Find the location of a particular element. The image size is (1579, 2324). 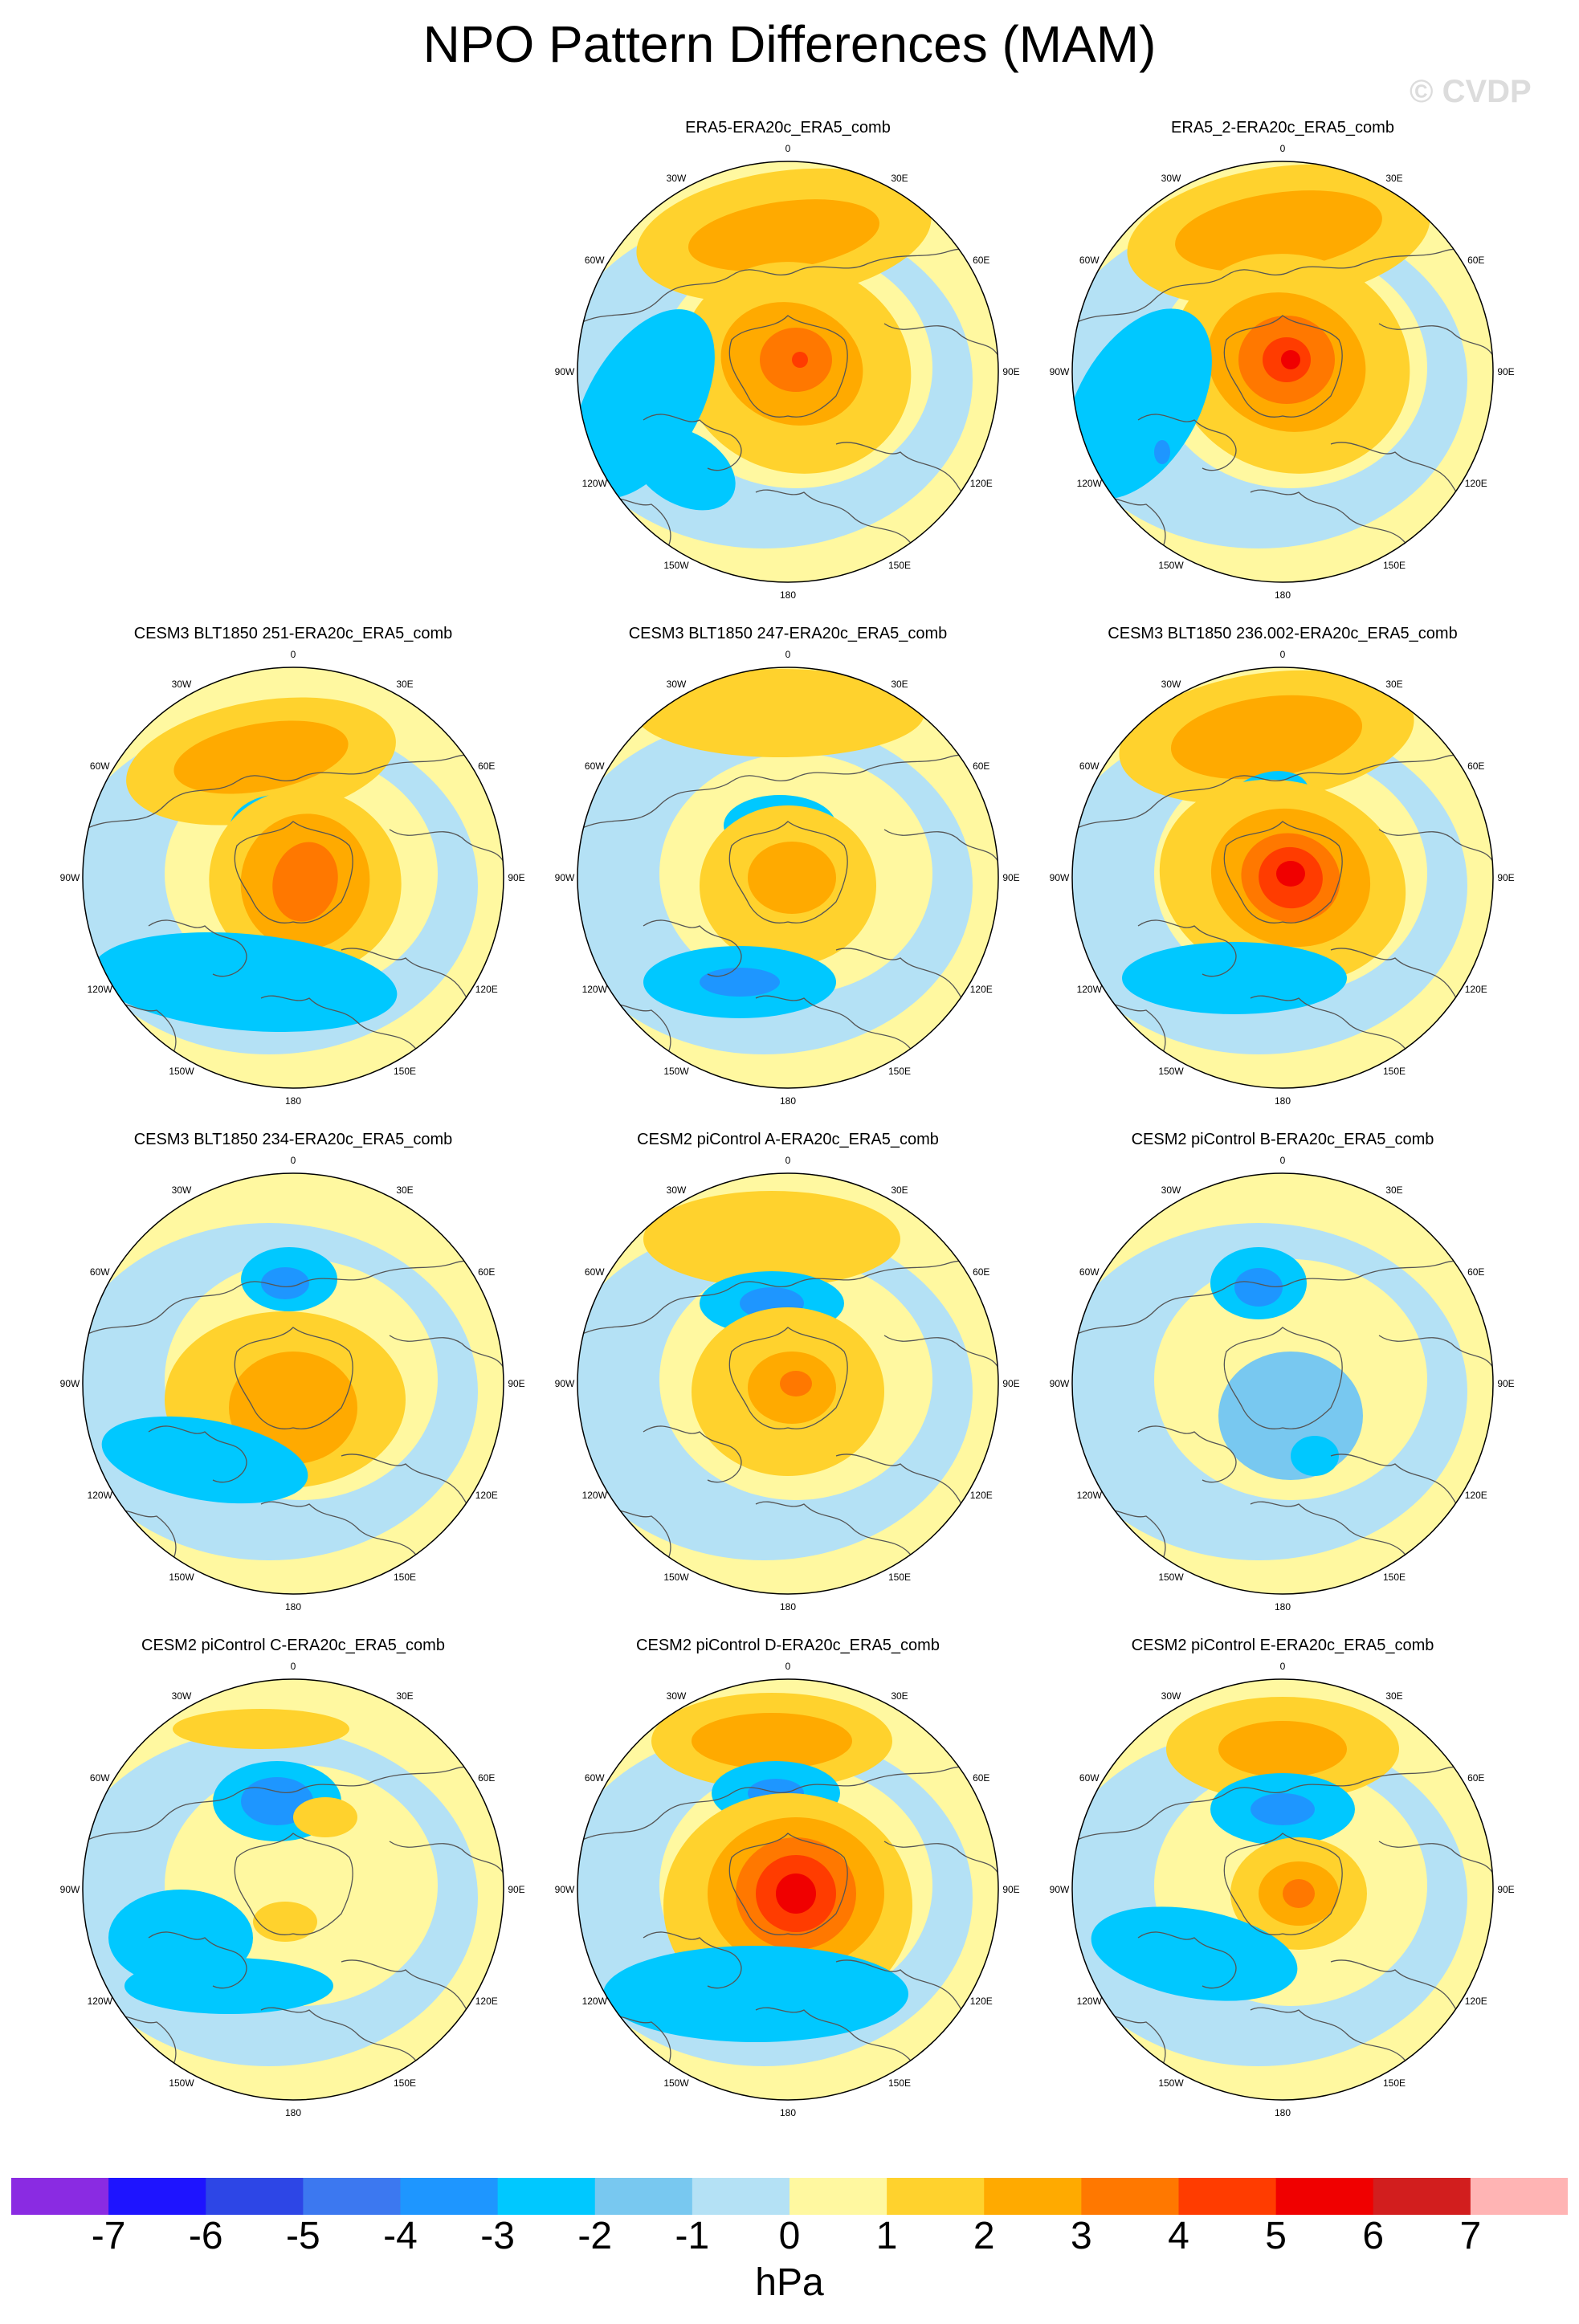

colorbar-tick: -6 is located at coordinates (205, 2236).